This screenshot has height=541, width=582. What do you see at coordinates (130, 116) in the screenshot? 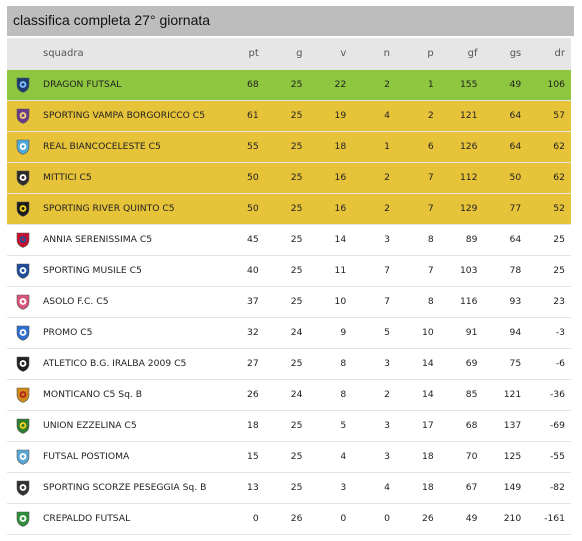
I see `team-name: SPORTING VAMPA BORGORICCO C5` at bounding box center [130, 116].